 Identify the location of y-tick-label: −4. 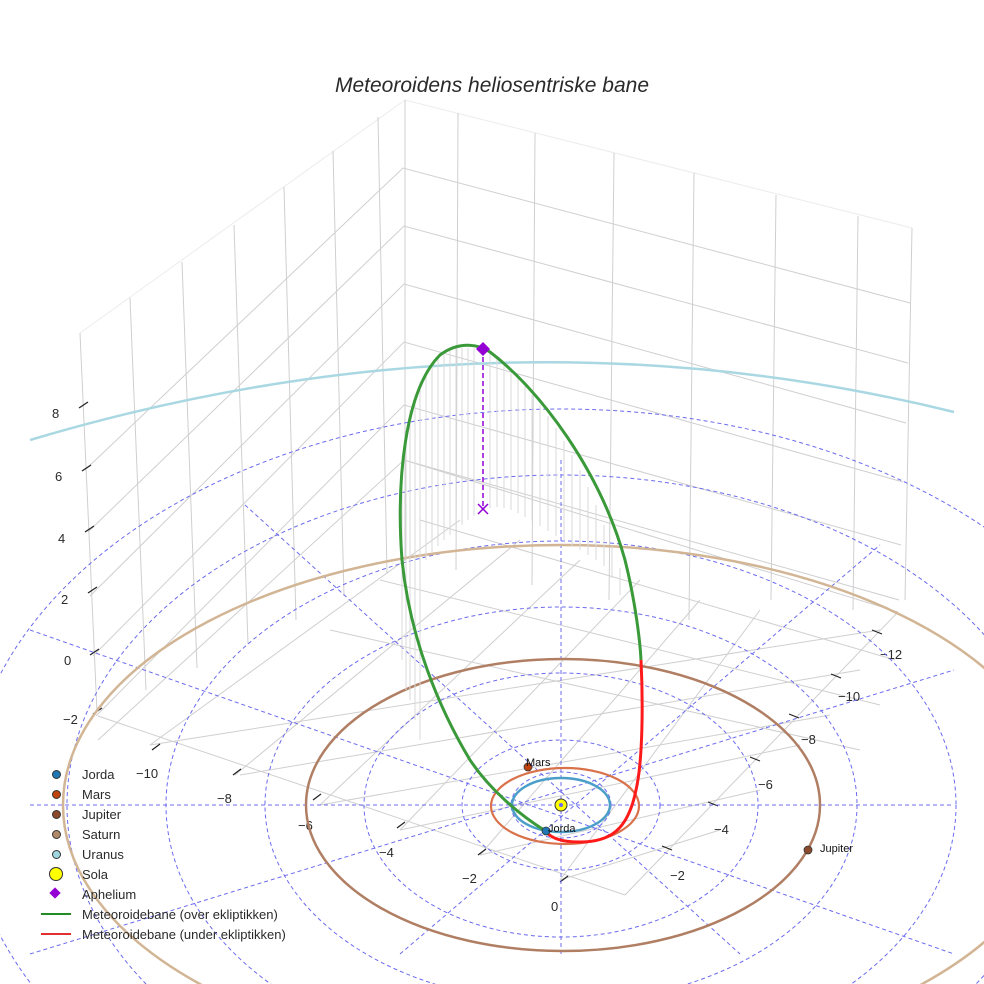
(721, 829).